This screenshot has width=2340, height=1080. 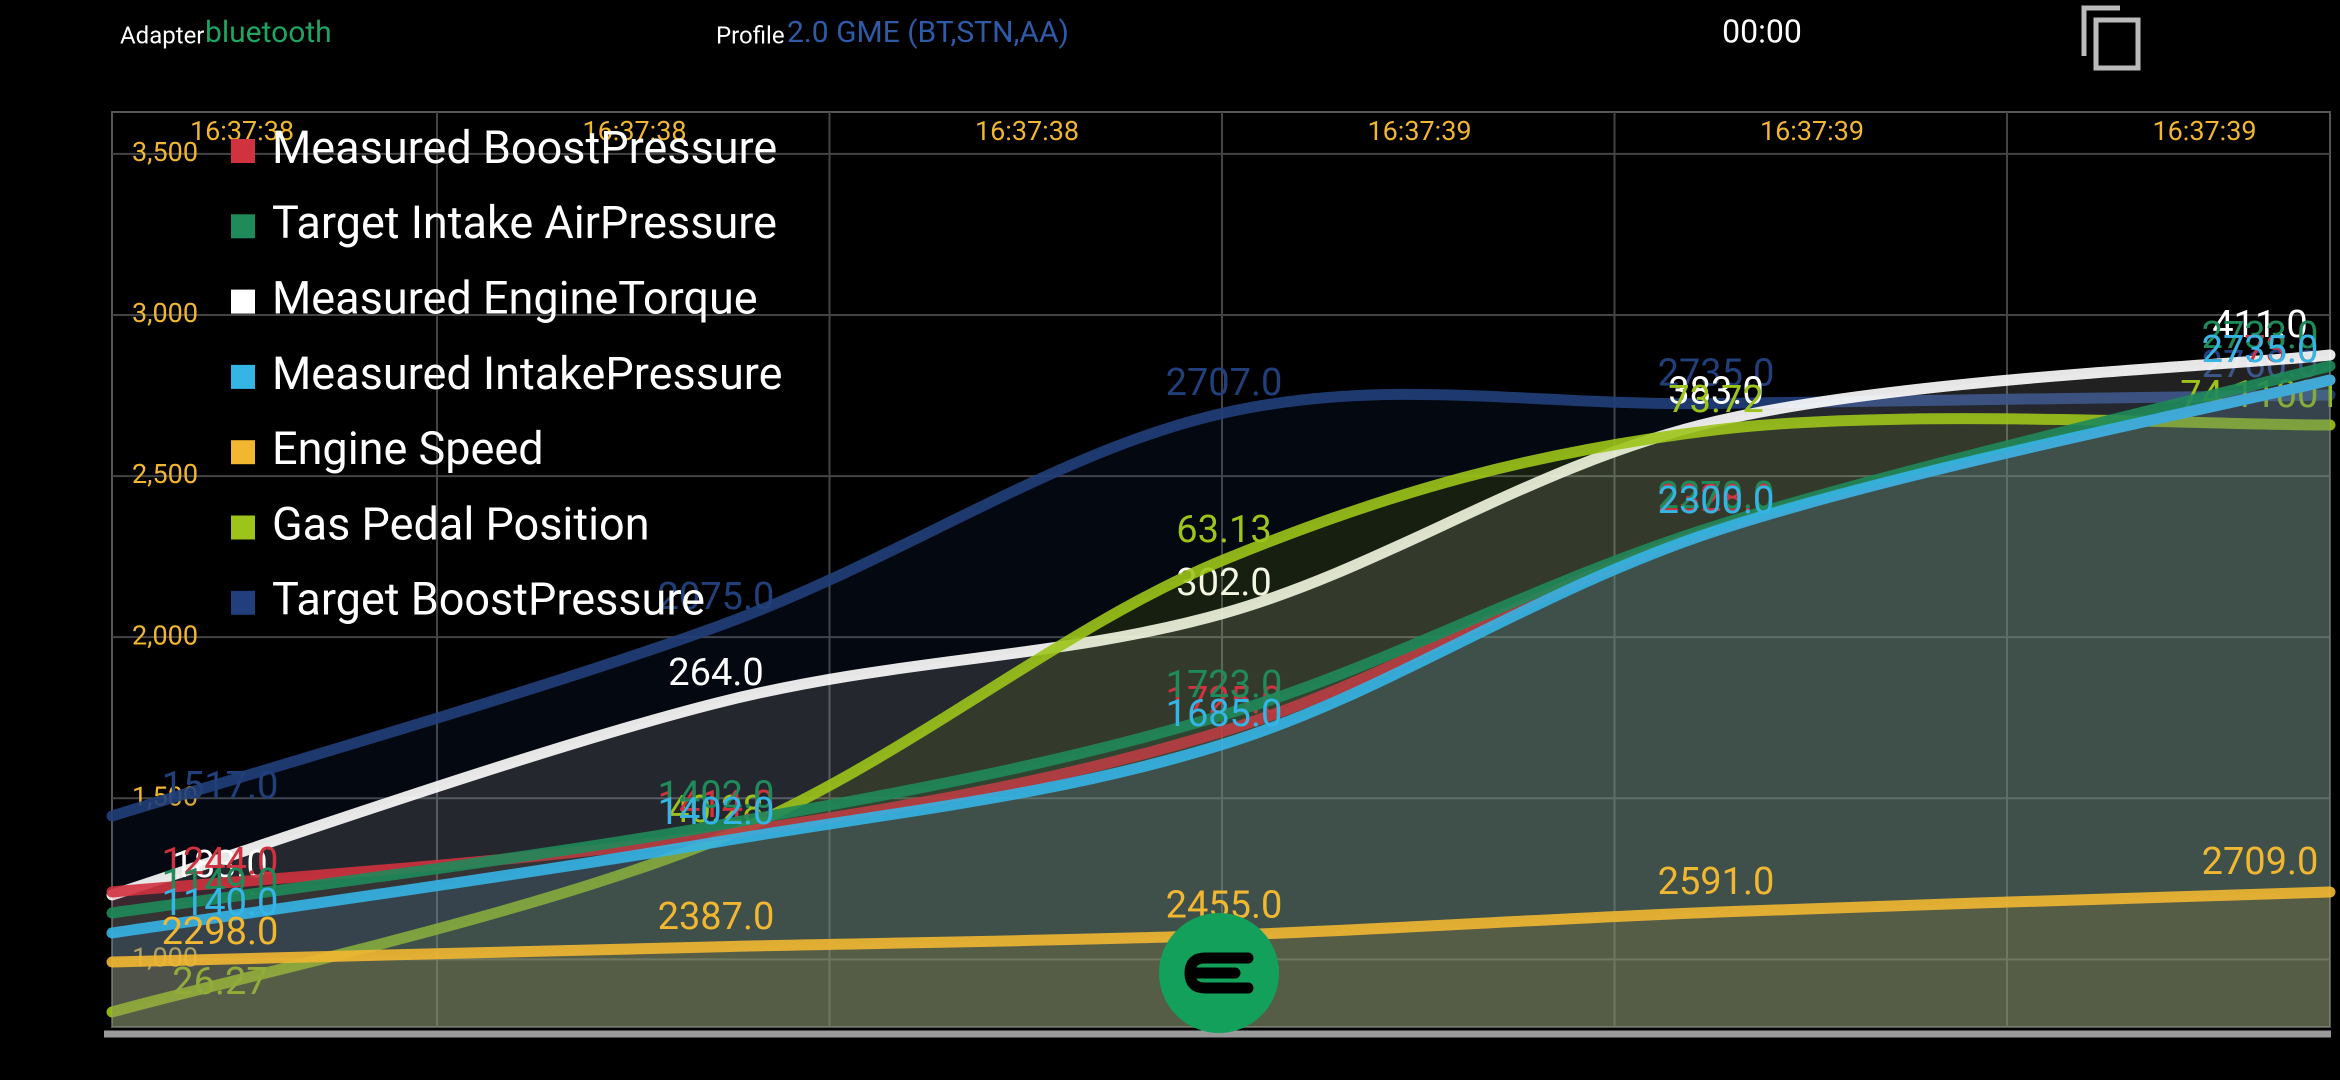 I want to click on data-label: 1244.0, so click(x=220, y=862).